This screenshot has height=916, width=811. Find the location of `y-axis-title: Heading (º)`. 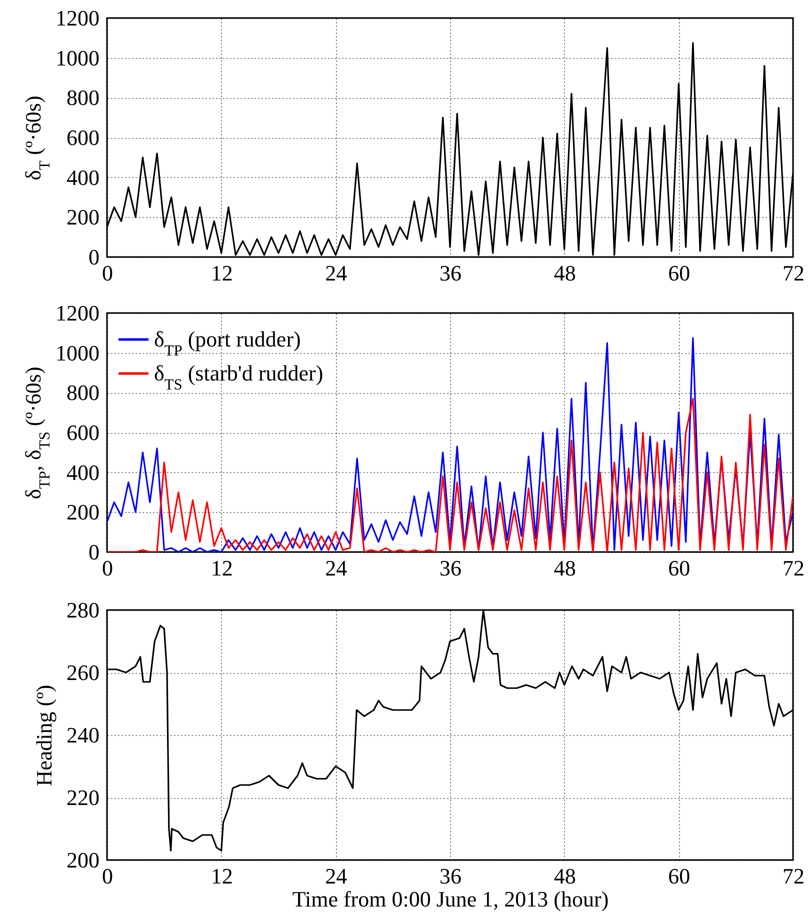

y-axis-title: Heading (º) is located at coordinates (44, 735).